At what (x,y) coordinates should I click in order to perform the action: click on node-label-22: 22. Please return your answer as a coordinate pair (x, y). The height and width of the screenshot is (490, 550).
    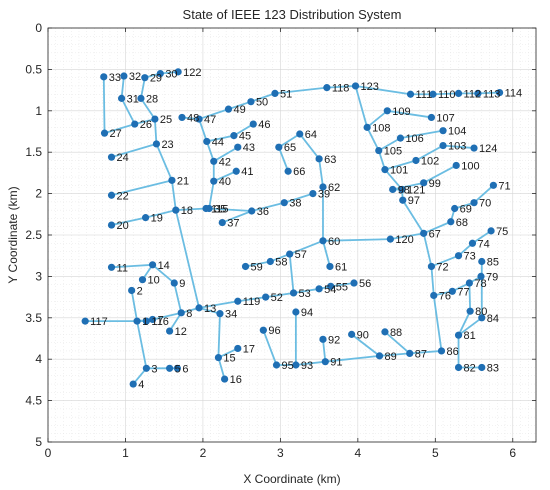
    Looking at the image, I should click on (123, 196).